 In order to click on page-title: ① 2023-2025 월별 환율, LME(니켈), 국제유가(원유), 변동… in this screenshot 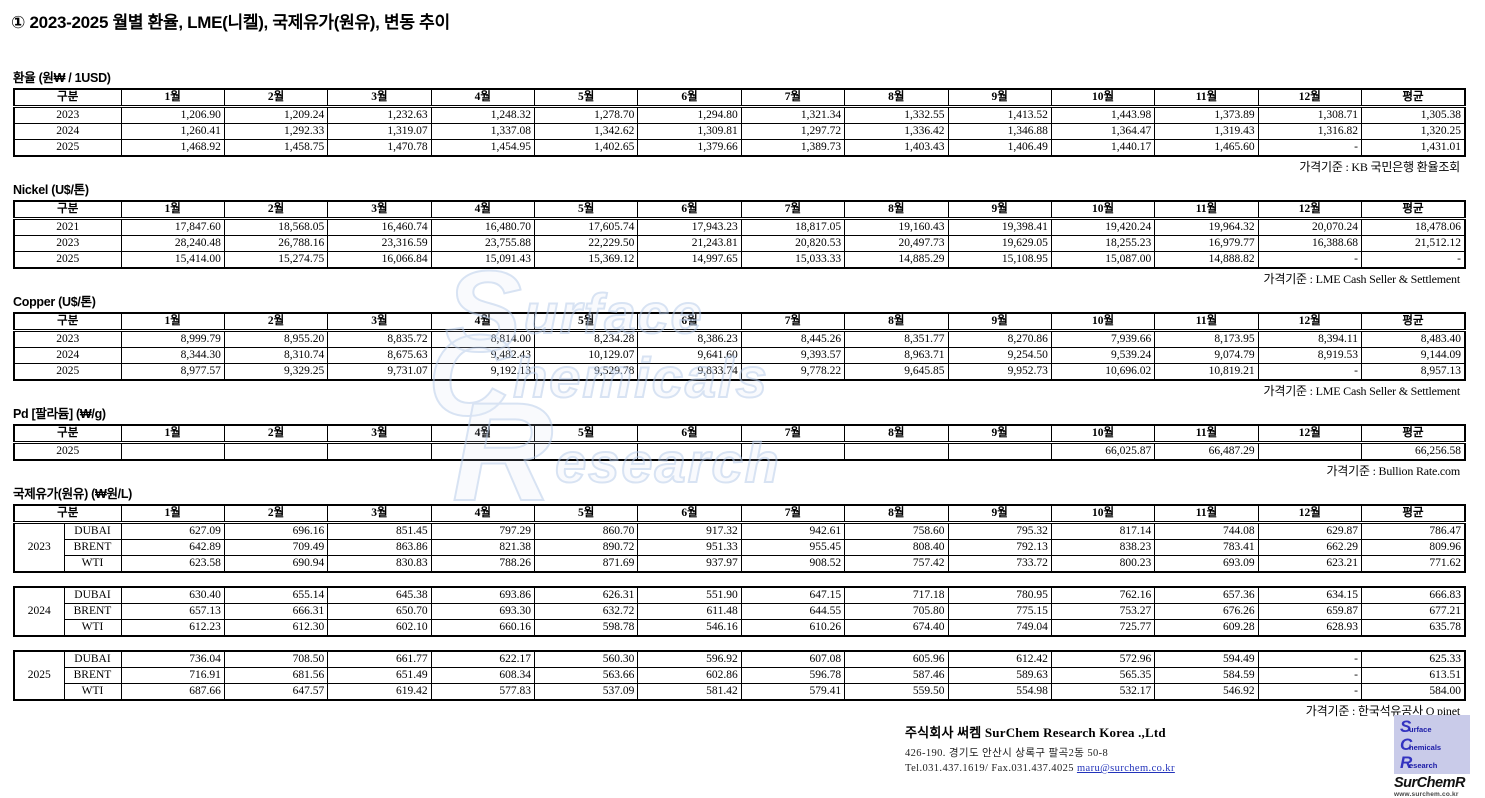, I will do `click(230, 22)`.